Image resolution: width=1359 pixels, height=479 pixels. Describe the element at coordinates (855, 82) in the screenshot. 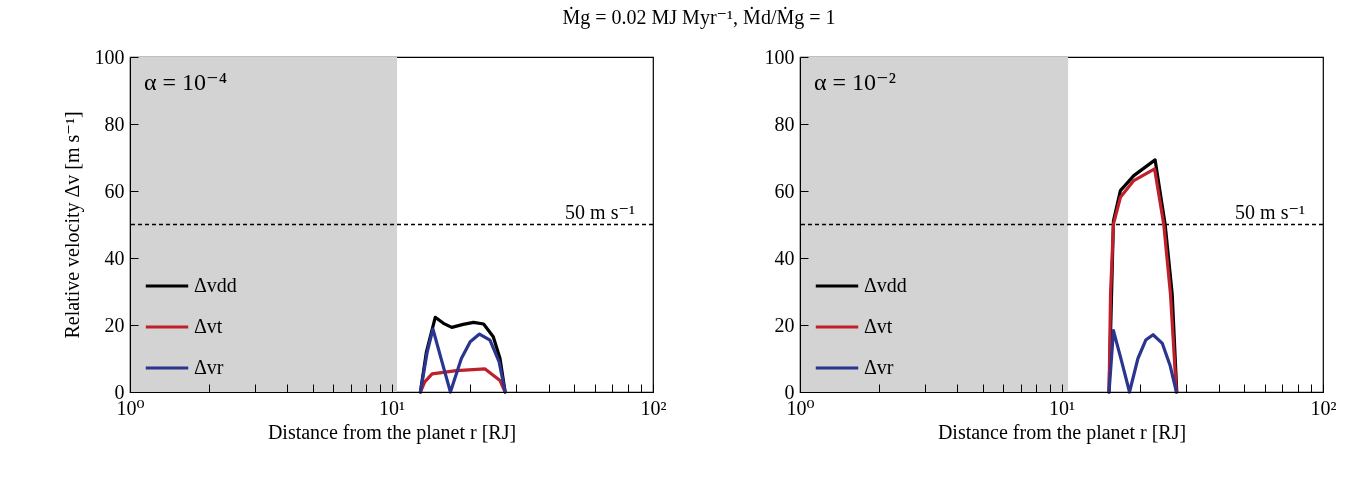

I see `annotation: α = 10⁻²` at that location.